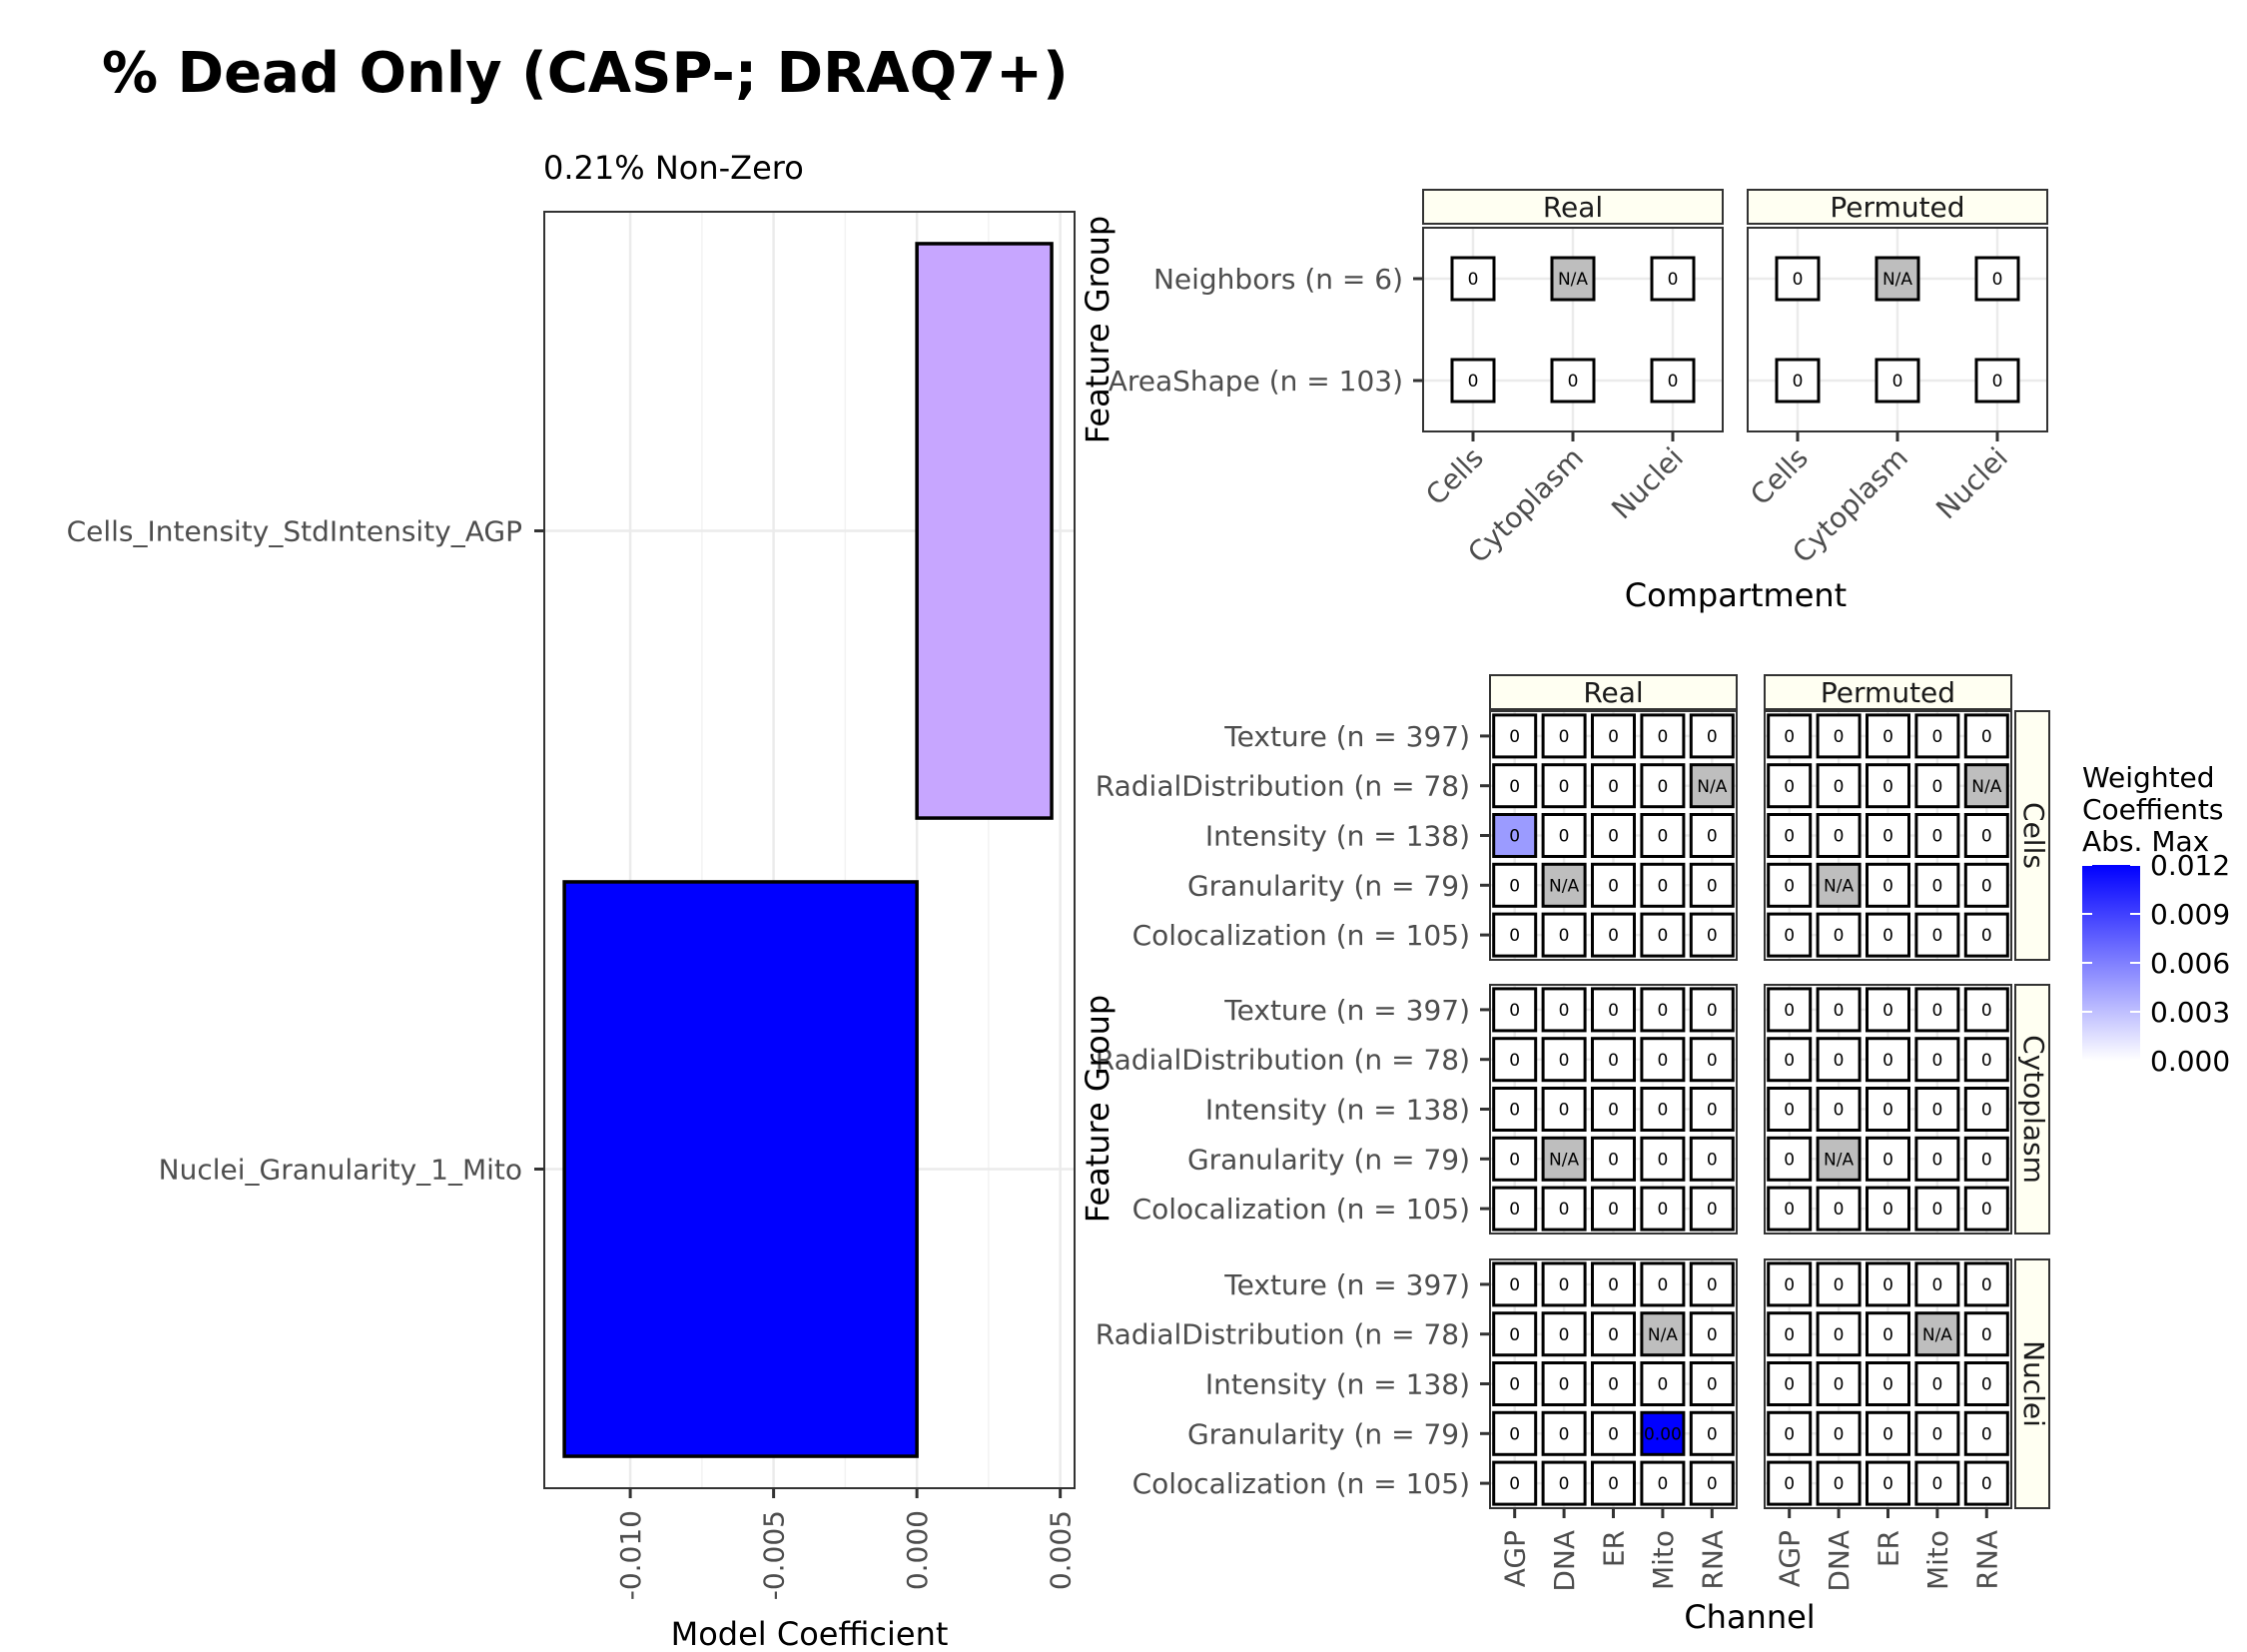  What do you see at coordinates (2190, 963) in the screenshot?
I see `legend-tick-label: 0.006` at bounding box center [2190, 963].